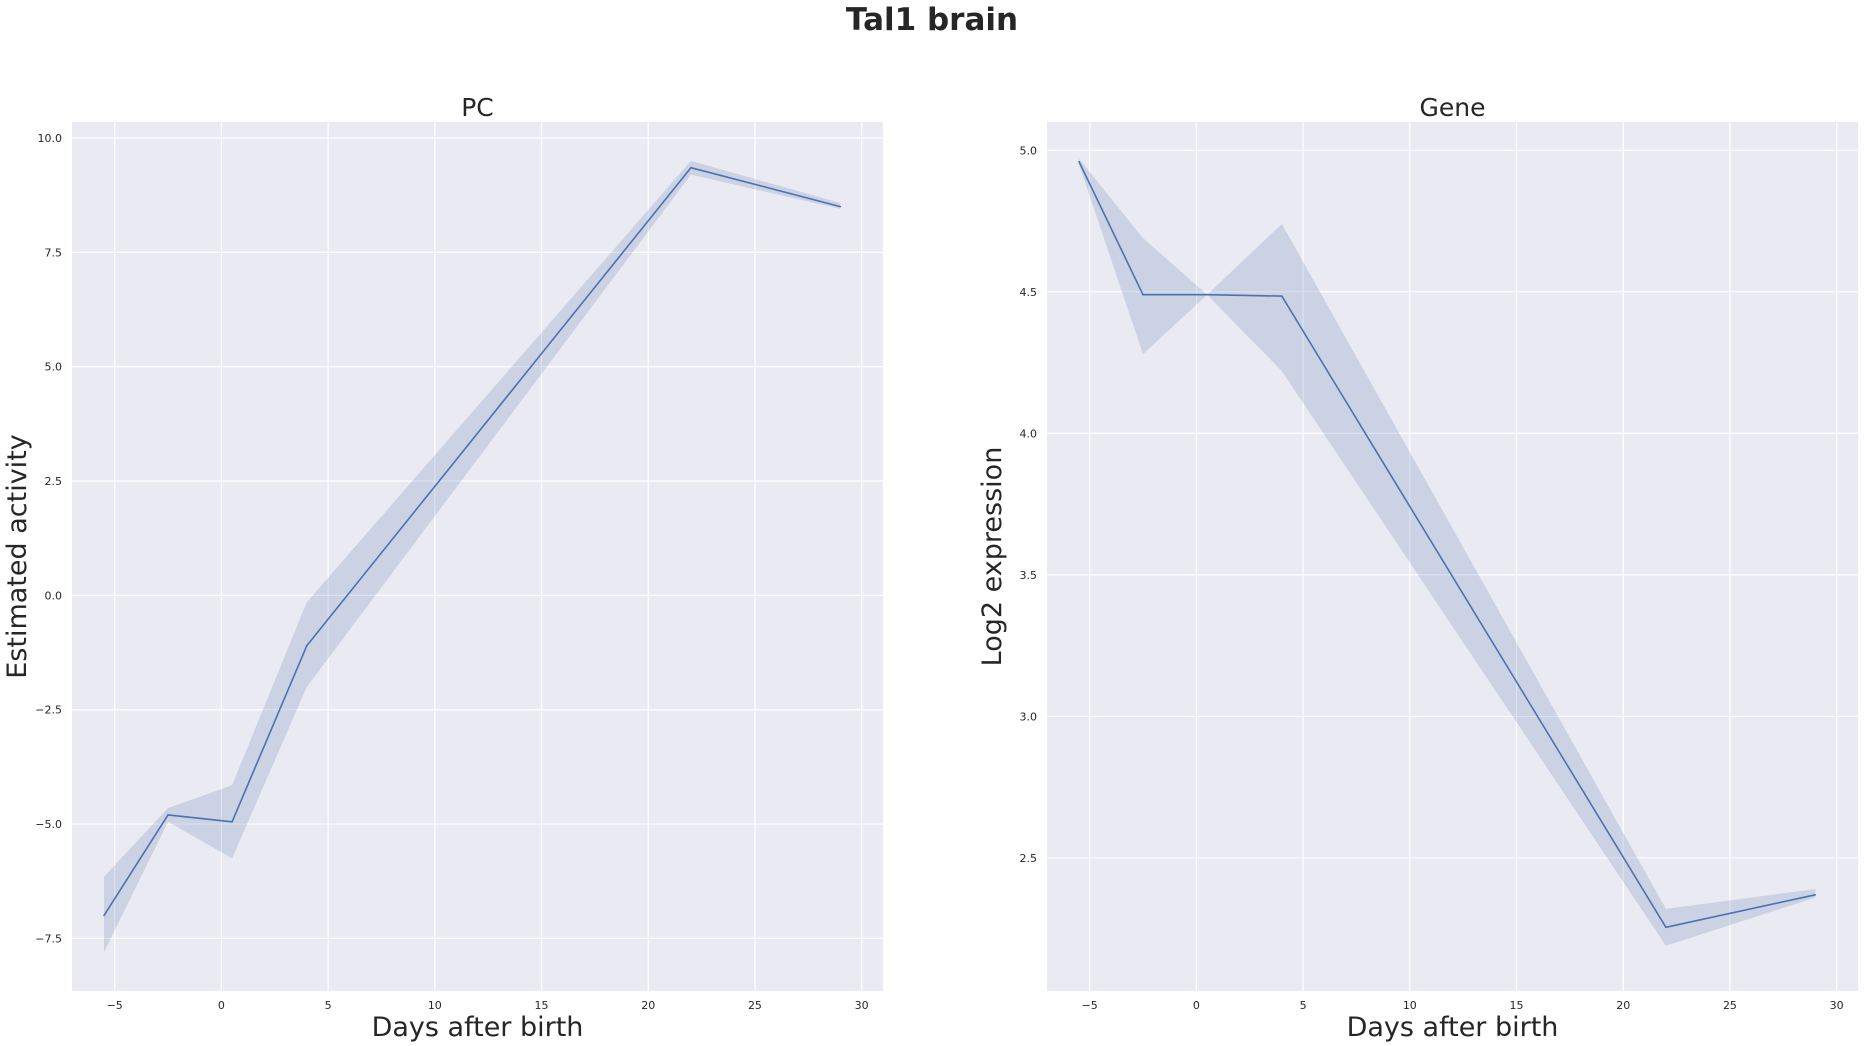  Describe the element at coordinates (54, 481) in the screenshot. I see `pc-y-tick-label-4: 2.5` at that location.